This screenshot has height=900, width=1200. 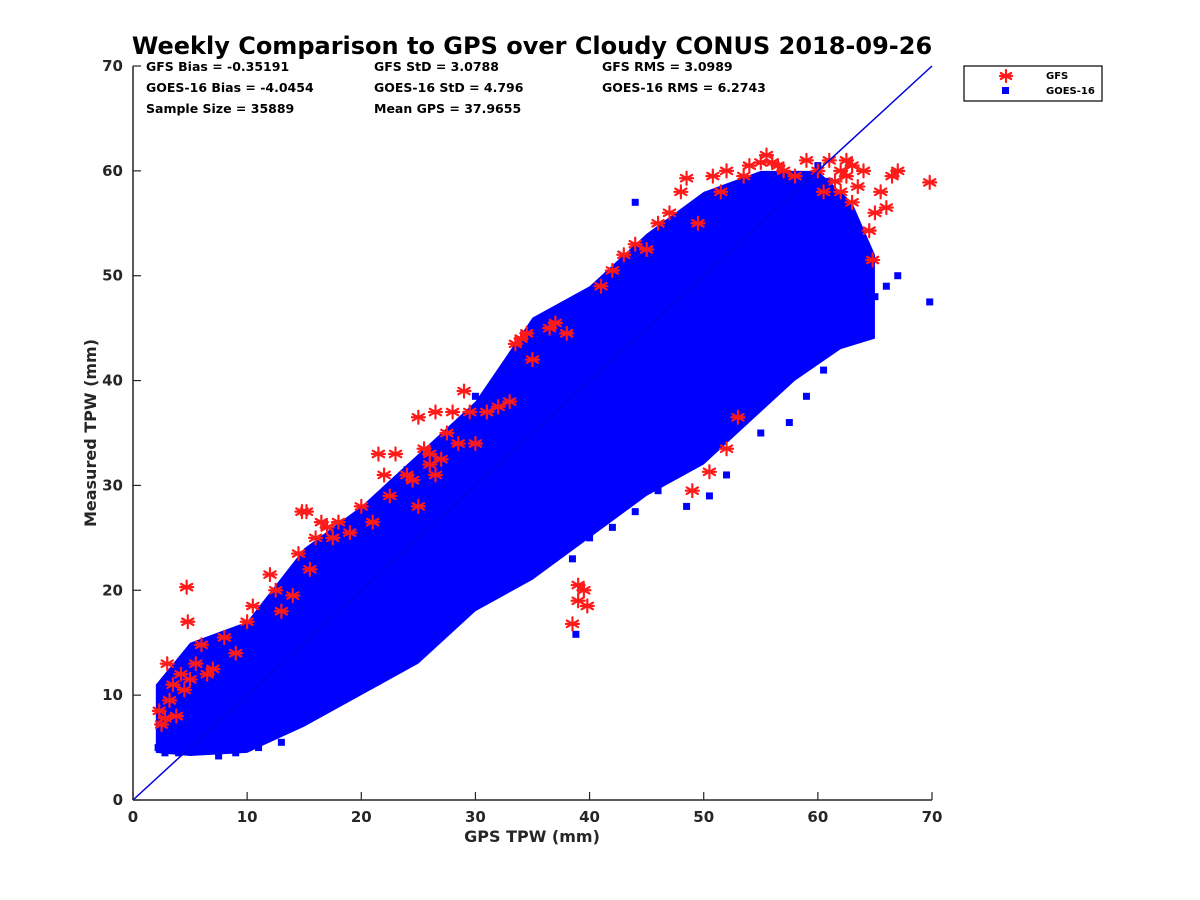 What do you see at coordinates (121, 433) in the screenshot?
I see `y-axis-ticks: 0 10 20 30 40 50 60 70` at bounding box center [121, 433].